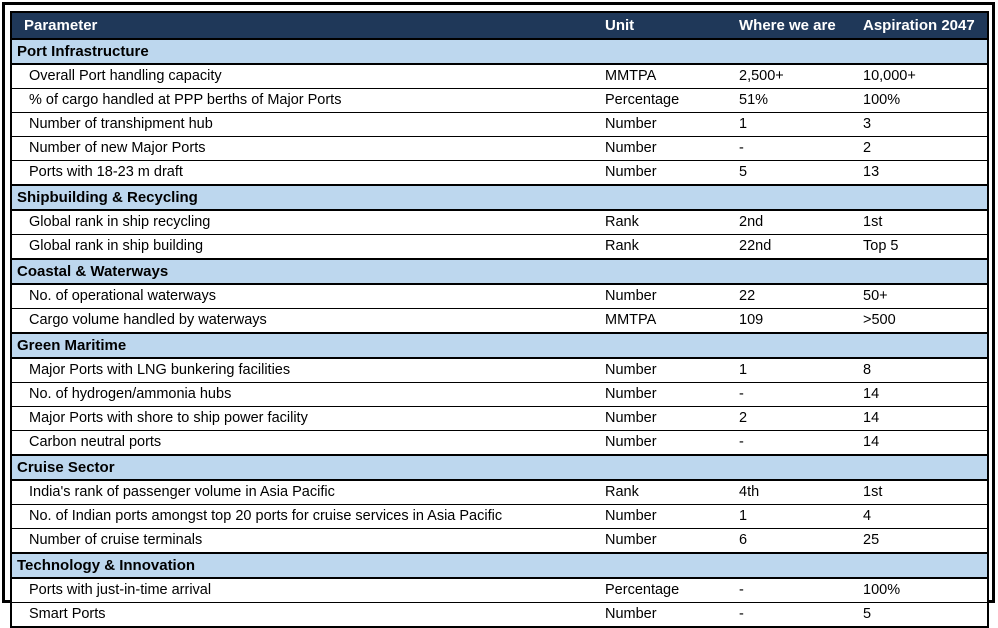  I want to click on section-header-row: Green Maritime, so click(499, 345).